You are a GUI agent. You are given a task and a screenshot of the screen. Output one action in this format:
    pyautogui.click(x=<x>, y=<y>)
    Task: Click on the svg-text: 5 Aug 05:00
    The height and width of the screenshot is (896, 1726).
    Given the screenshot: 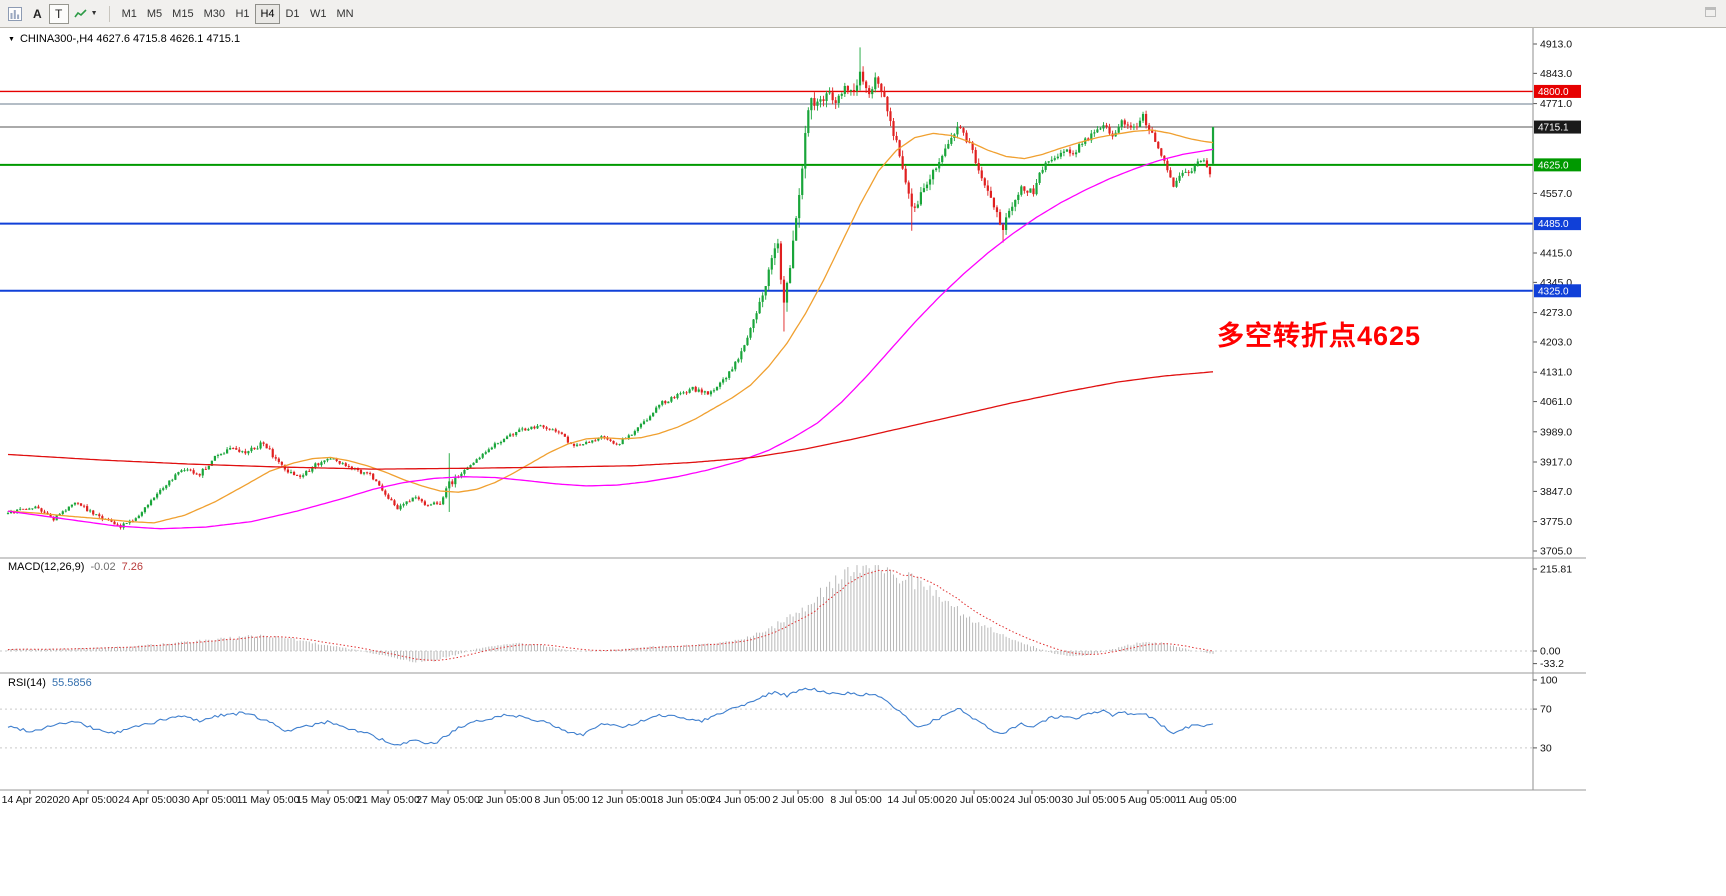 What is the action you would take?
    pyautogui.click(x=1148, y=800)
    